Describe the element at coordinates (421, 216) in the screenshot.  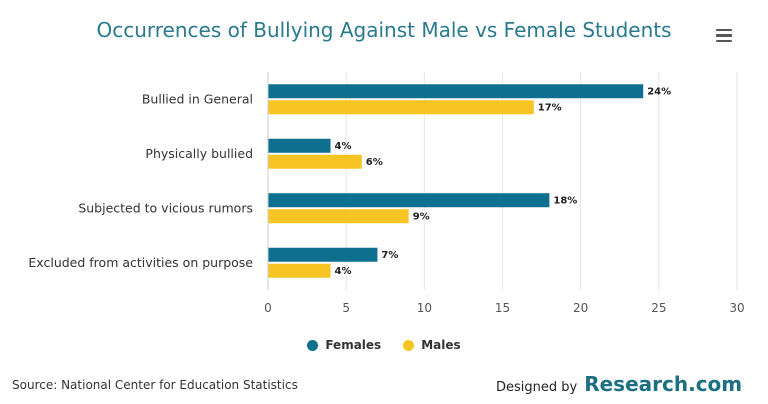
I see `data-label: 9%` at that location.